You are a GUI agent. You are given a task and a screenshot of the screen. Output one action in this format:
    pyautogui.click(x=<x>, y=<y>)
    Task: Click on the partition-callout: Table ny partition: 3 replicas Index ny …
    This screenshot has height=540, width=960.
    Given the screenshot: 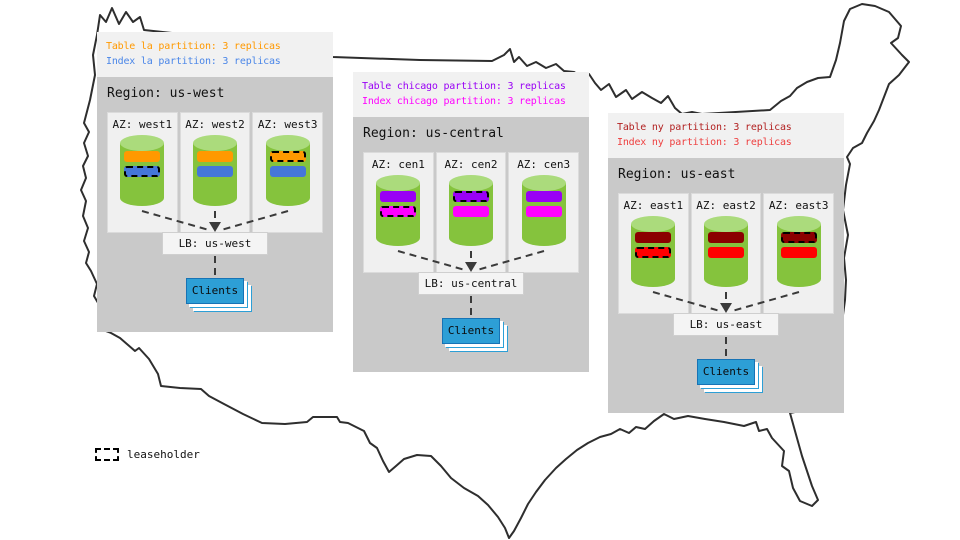 What is the action you would take?
    pyautogui.click(x=726, y=135)
    